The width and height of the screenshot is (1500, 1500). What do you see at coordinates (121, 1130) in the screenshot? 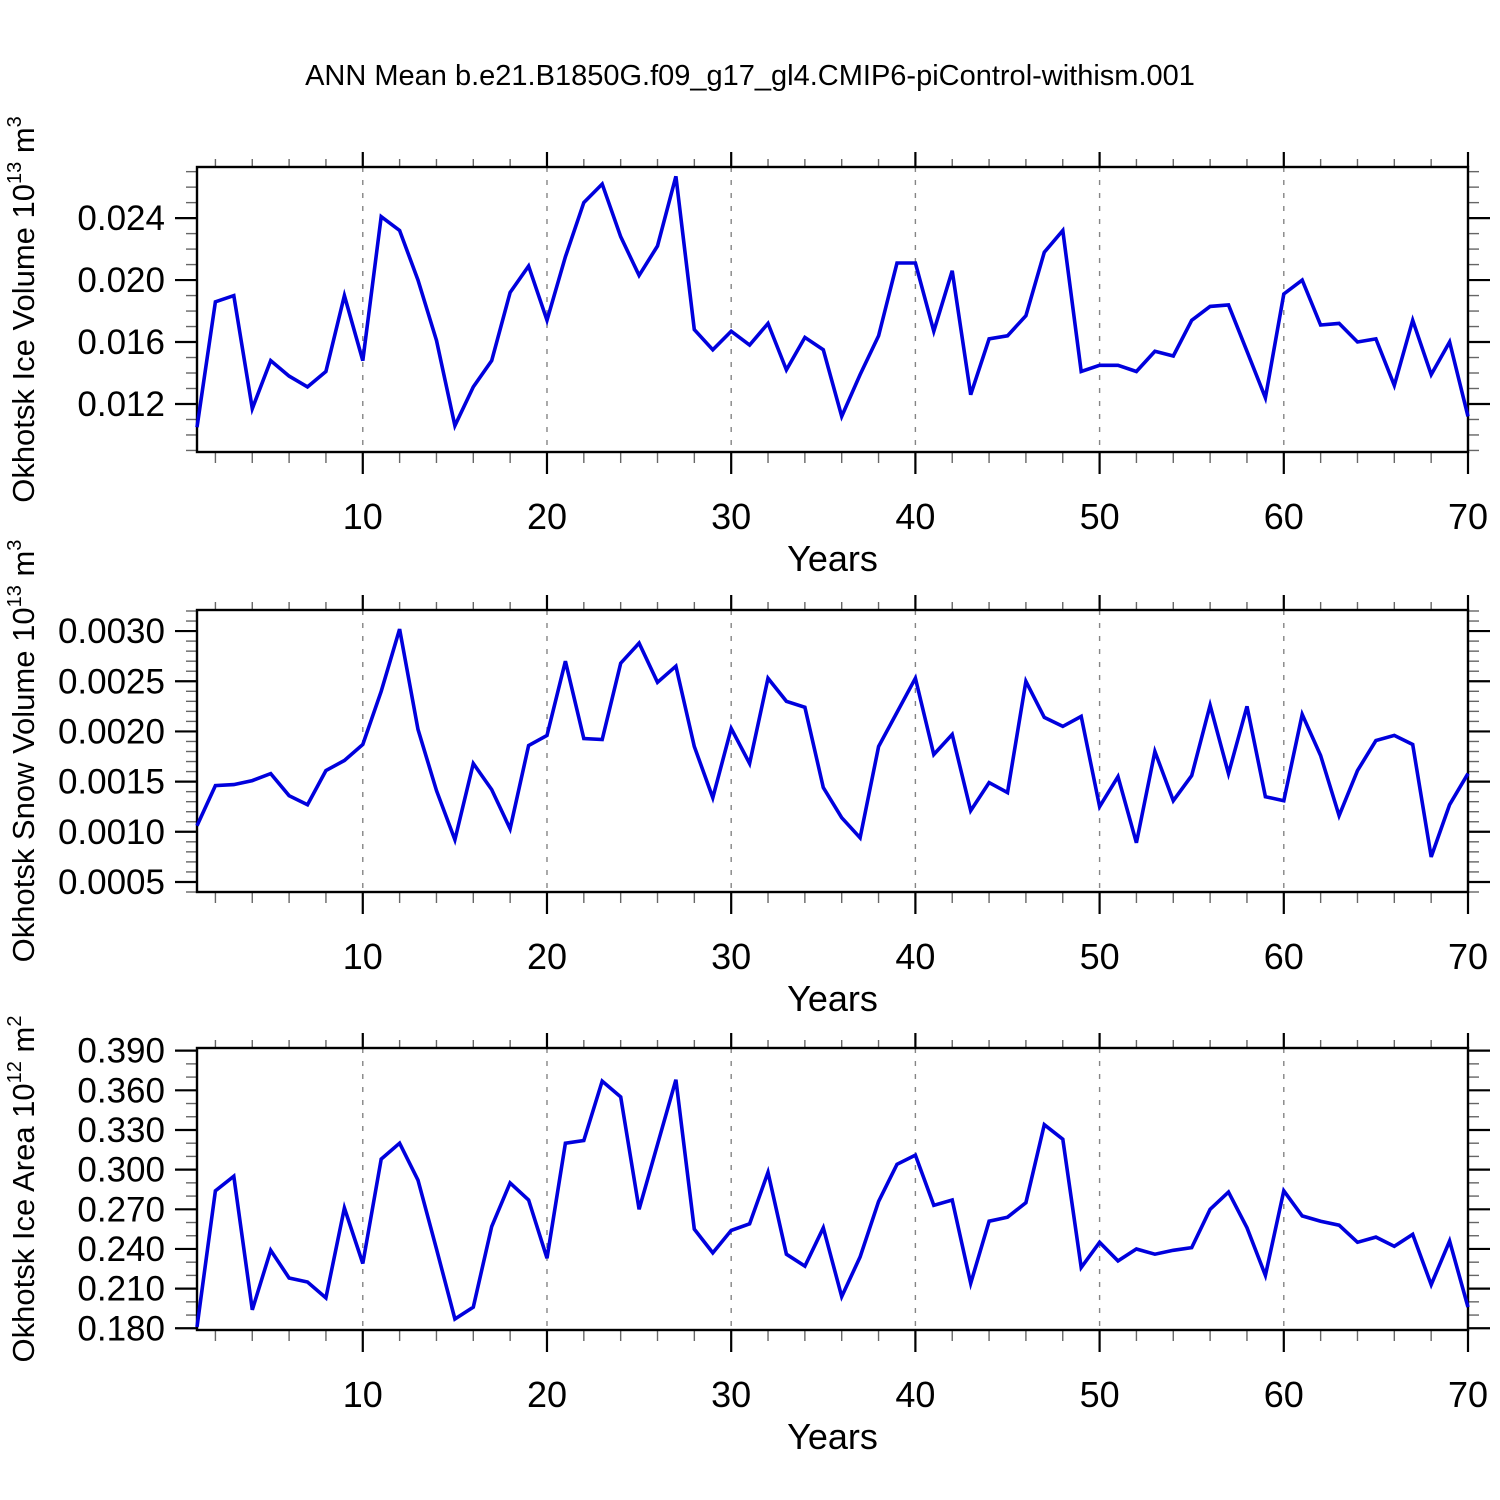
I see `y-tick-label: 0.330` at bounding box center [121, 1130].